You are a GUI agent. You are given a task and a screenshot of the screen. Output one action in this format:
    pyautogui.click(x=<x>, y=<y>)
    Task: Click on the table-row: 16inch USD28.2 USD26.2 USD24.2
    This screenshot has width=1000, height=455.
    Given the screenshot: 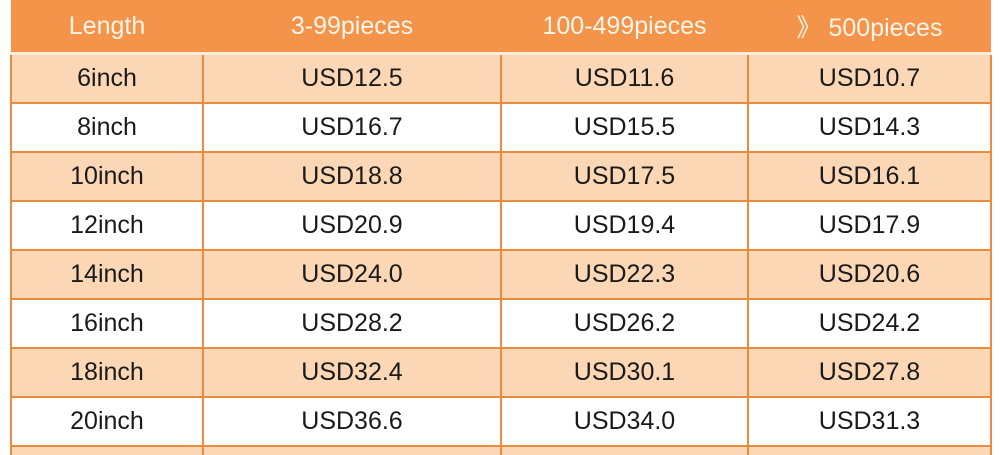 What is the action you would take?
    pyautogui.click(x=501, y=323)
    